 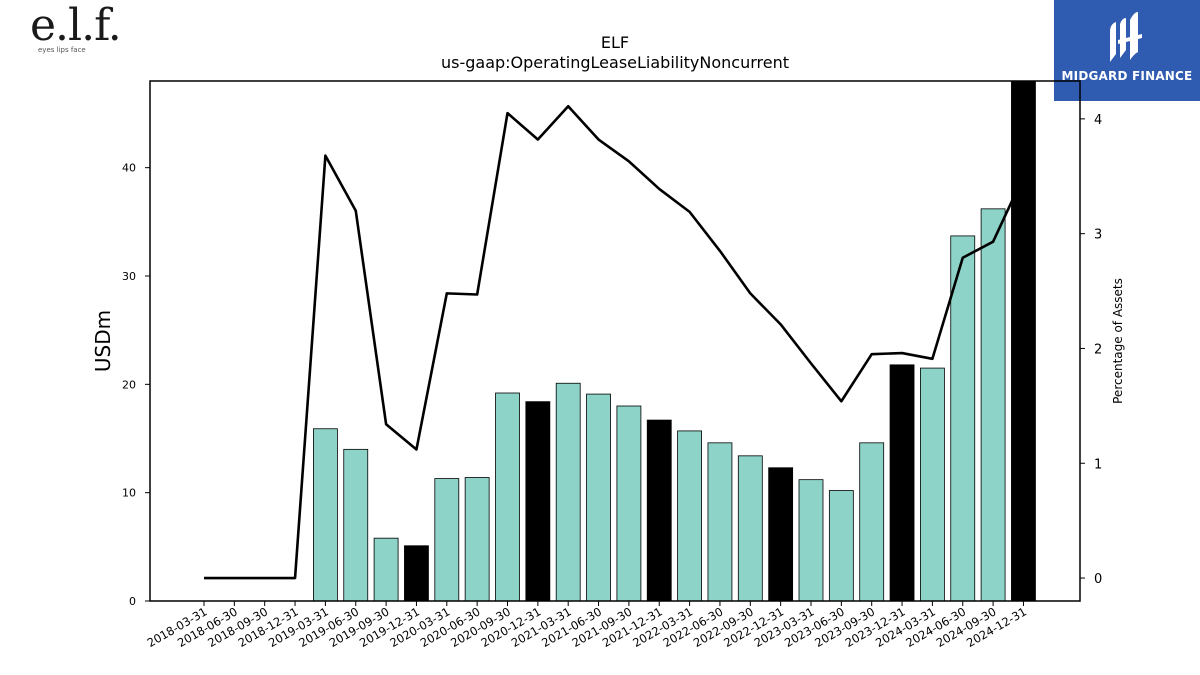 I want to click on y-tick-label: 0, so click(x=132, y=601).